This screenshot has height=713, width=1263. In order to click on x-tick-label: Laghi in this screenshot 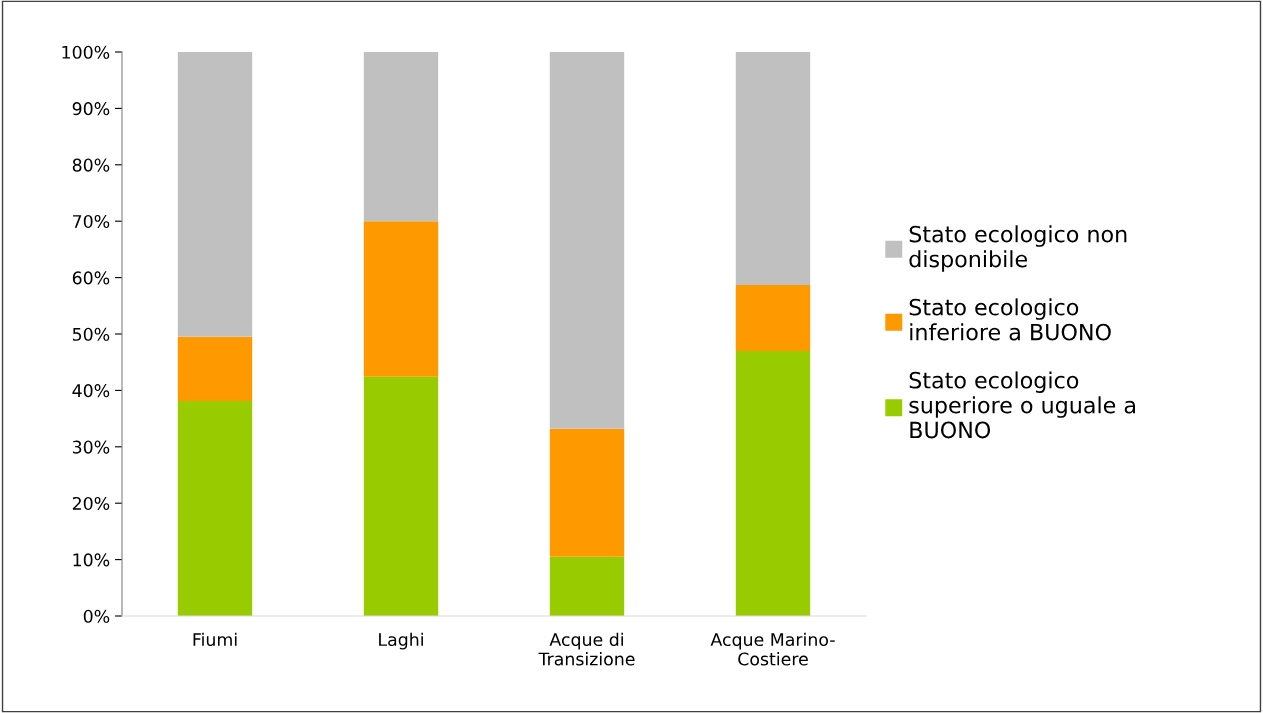, I will do `click(401, 641)`.